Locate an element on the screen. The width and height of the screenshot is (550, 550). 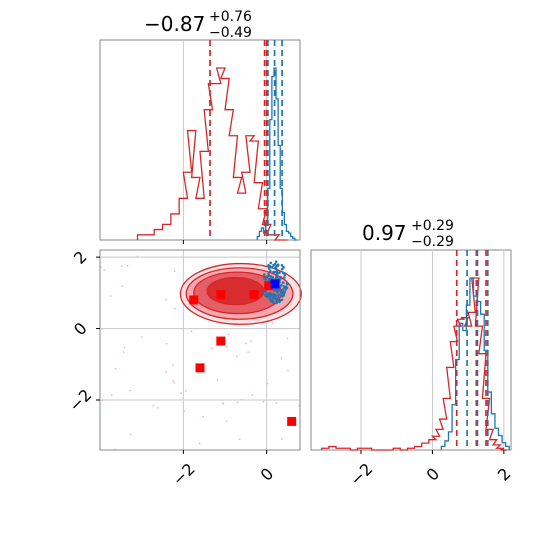
joint-xtick-label: −2 is located at coordinates (184, 474).